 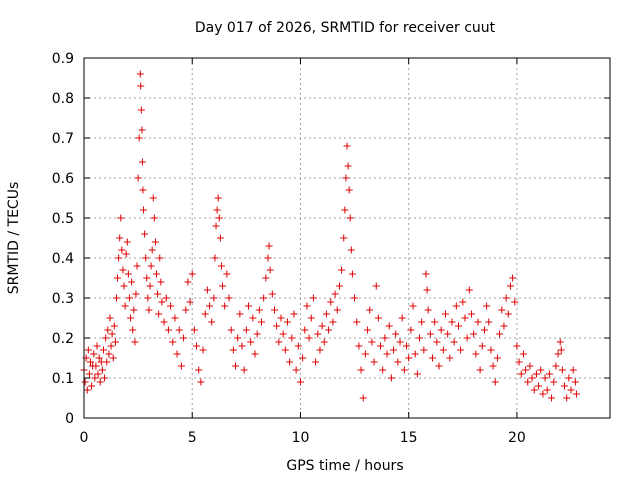 What do you see at coordinates (14, 238) in the screenshot?
I see `y-axis-label: SRMTID / TECUs` at bounding box center [14, 238].